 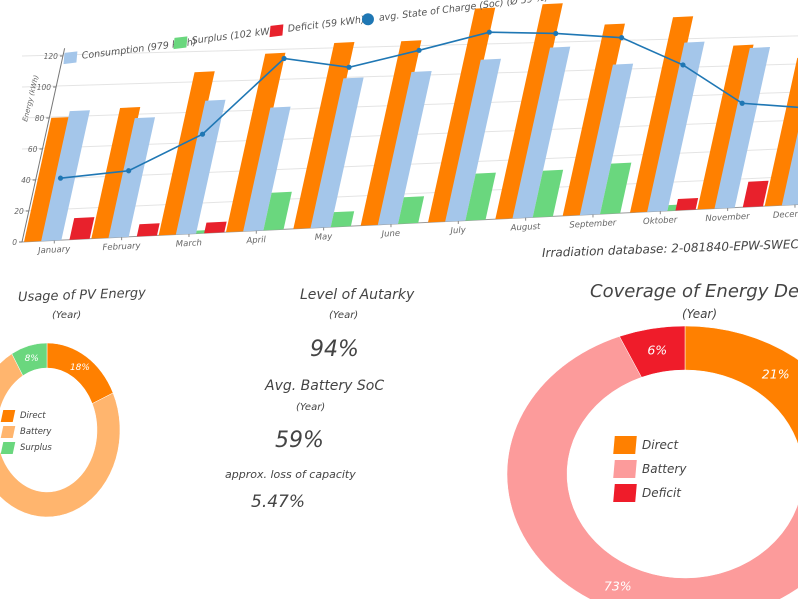 What do you see at coordinates (19, 211) in the screenshot?
I see `y-tick-label: 20` at bounding box center [19, 211].